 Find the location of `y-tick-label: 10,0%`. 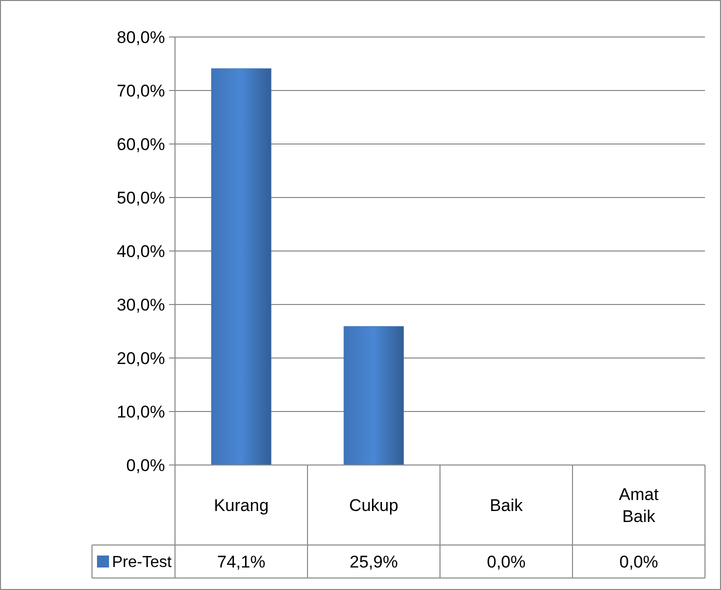

y-tick-label: 10,0% is located at coordinates (140, 412).